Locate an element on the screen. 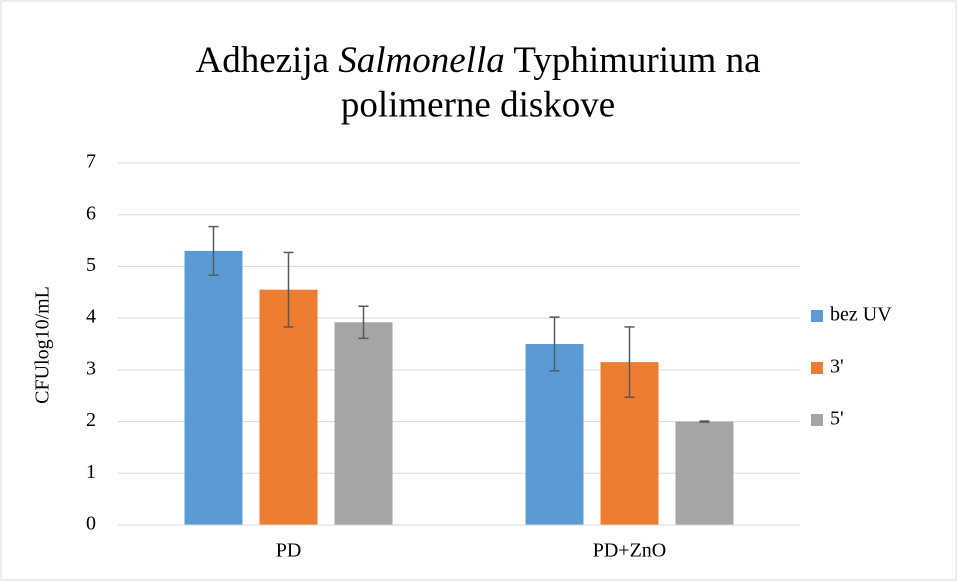 This screenshot has width=957, height=581. title-part: Adhezija is located at coordinates (262, 60).